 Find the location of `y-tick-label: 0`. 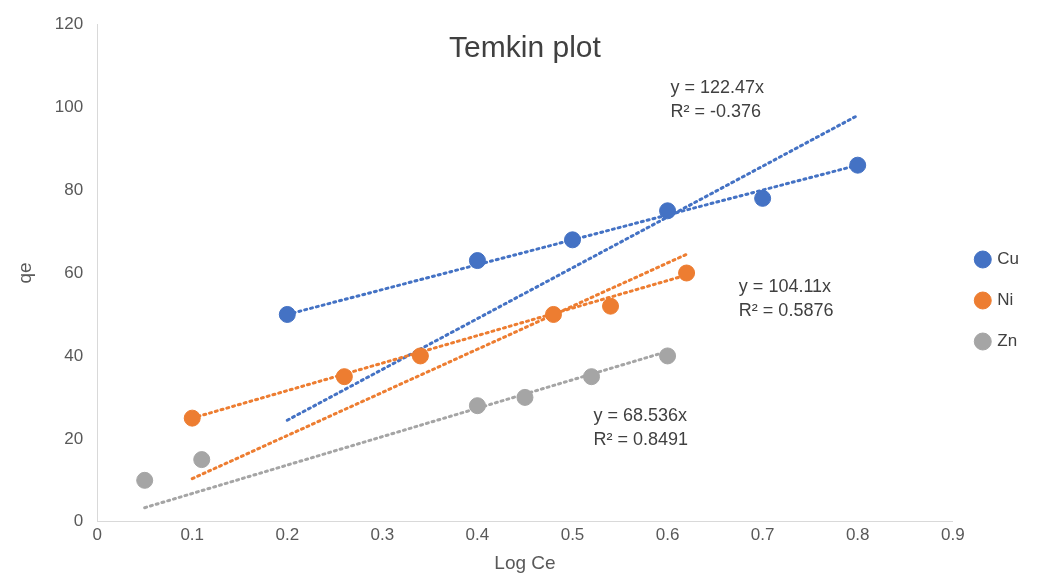

y-tick-label: 0 is located at coordinates (78, 521).